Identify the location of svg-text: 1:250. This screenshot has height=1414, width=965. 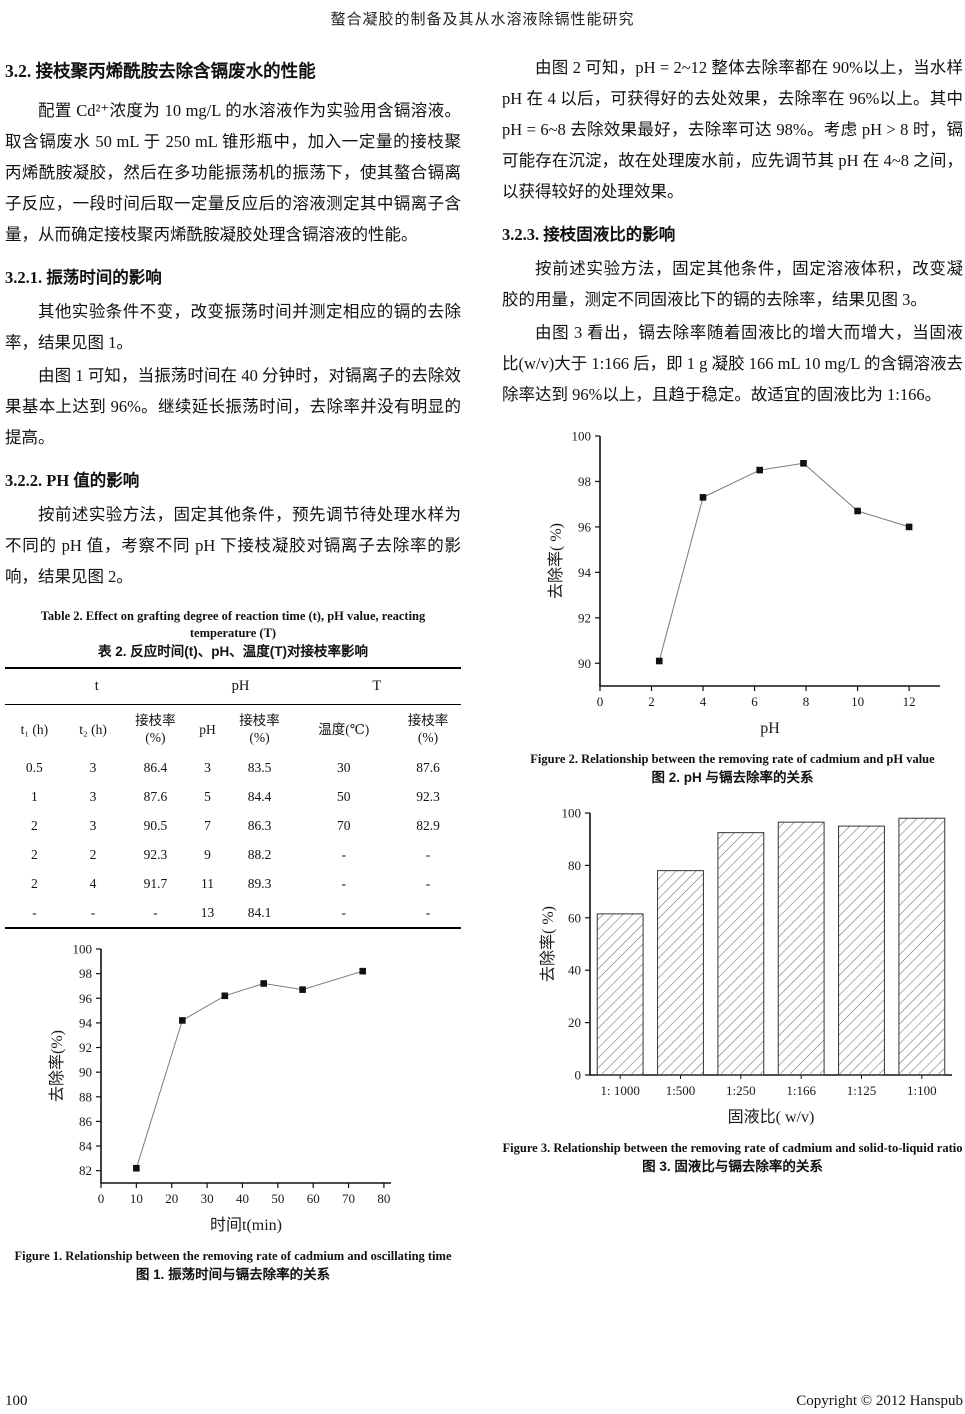
(741, 1090).